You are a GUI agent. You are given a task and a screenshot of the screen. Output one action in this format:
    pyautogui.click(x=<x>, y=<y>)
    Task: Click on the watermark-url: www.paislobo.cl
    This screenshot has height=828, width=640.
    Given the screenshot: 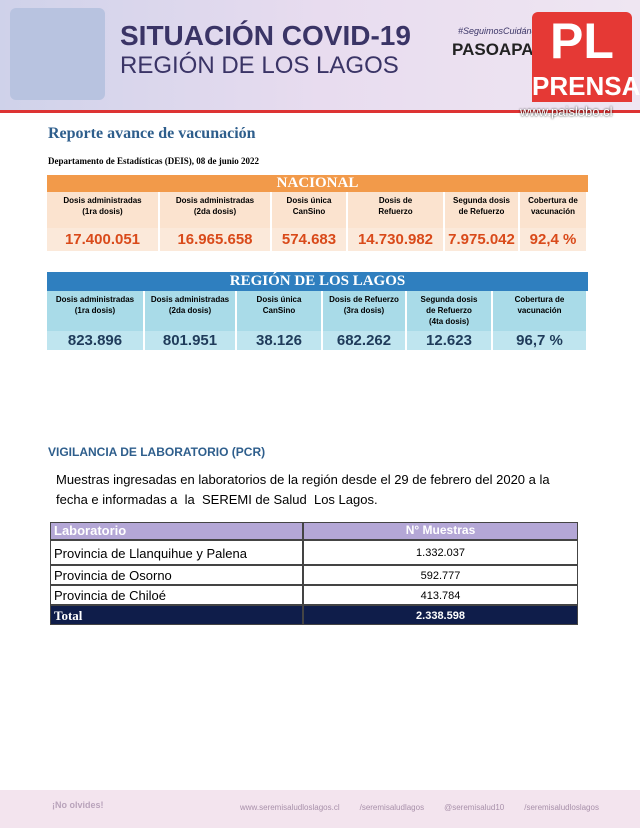 What is the action you would take?
    pyautogui.click(x=566, y=111)
    